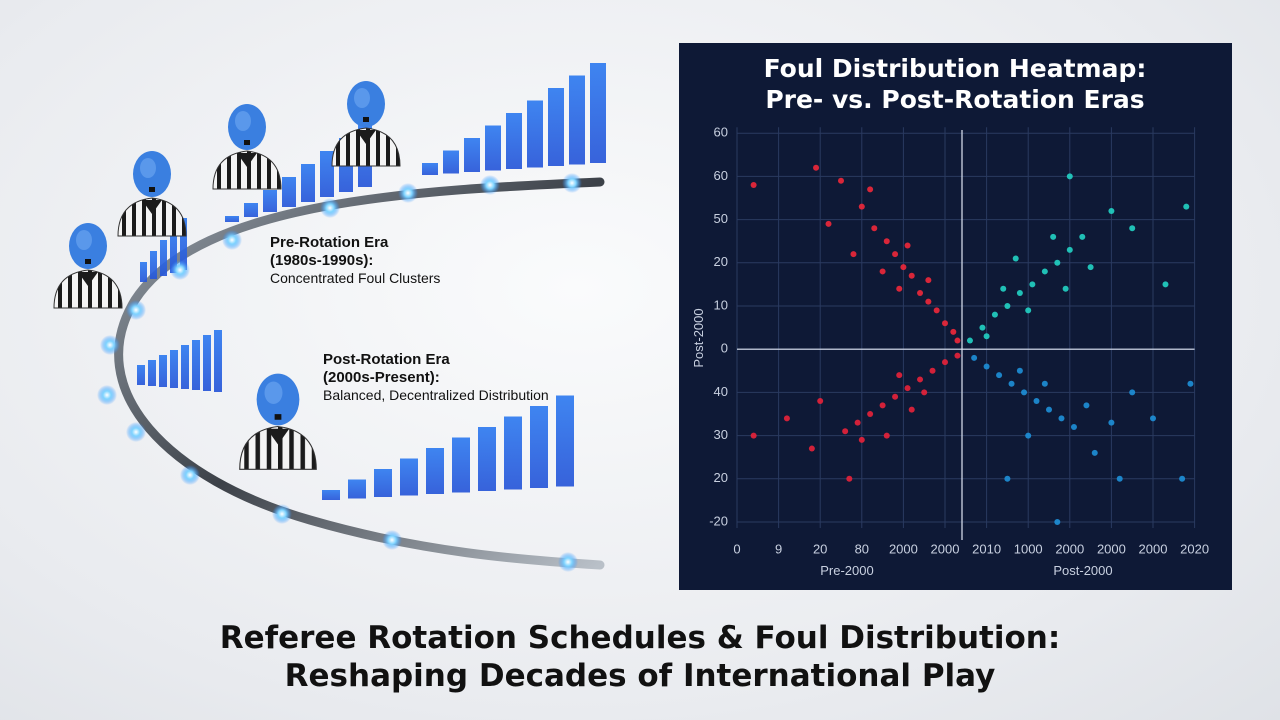 The width and height of the screenshot is (1280, 720). I want to click on x-axis-label: Pre-2000, so click(846, 570).